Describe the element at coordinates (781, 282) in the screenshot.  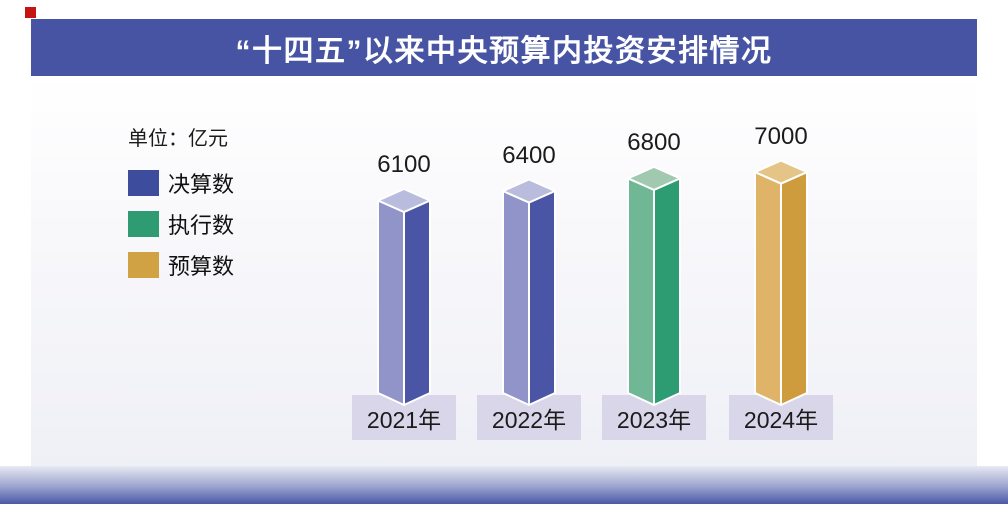
I see `bar-2024年` at that location.